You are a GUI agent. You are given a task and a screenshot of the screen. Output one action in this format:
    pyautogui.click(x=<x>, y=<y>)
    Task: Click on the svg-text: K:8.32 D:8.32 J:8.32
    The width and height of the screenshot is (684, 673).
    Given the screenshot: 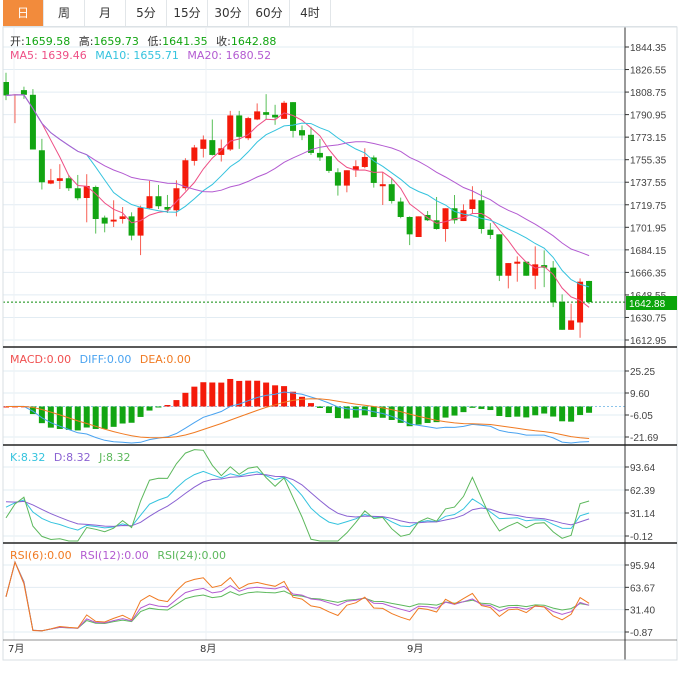 What is the action you would take?
    pyautogui.click(x=70, y=457)
    